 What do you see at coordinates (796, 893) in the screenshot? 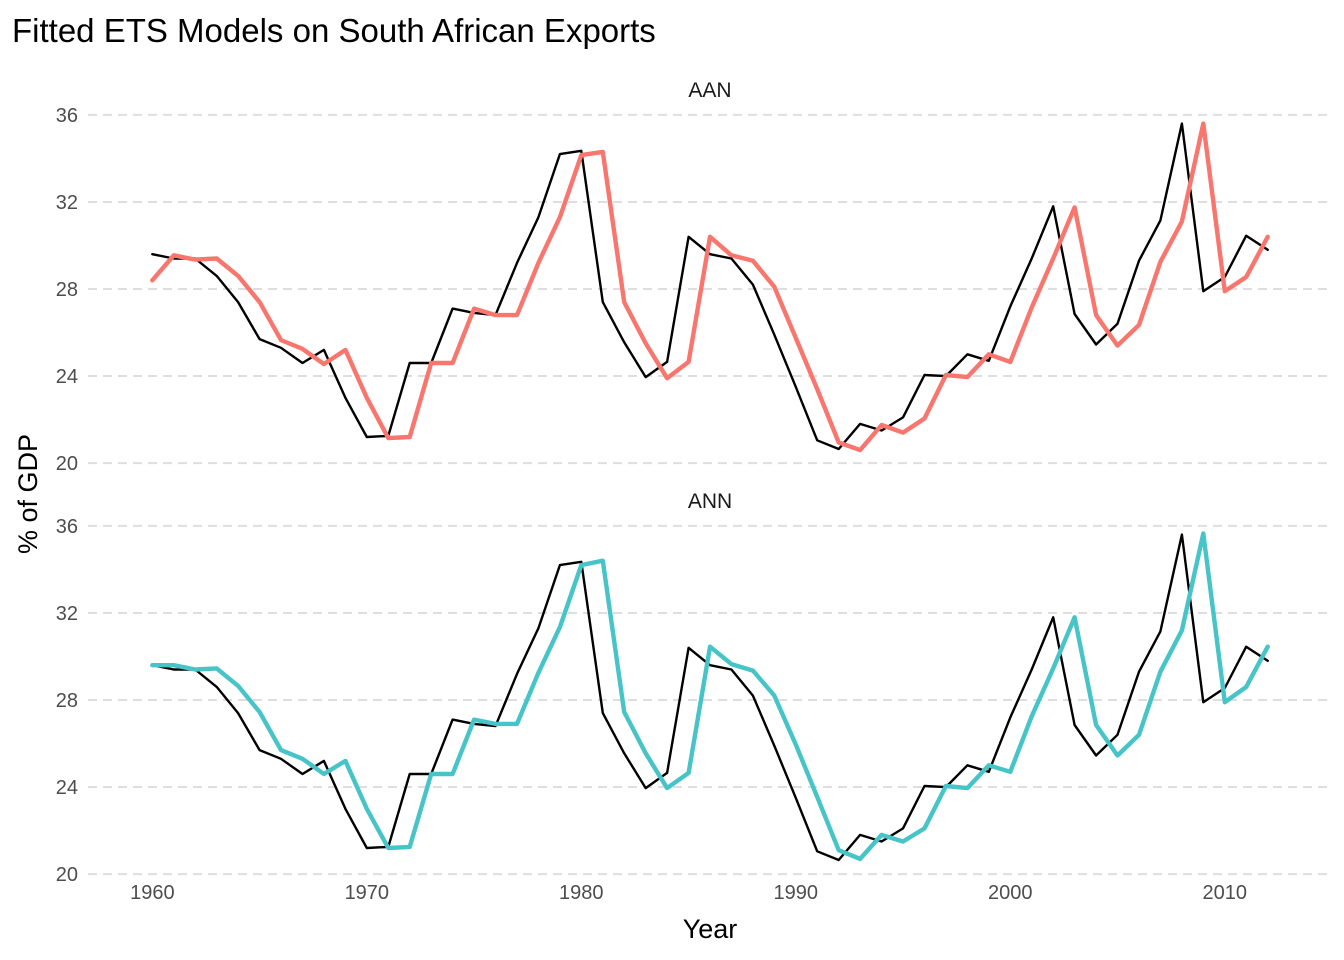
I see `x-tick-label: 1990` at bounding box center [796, 893].